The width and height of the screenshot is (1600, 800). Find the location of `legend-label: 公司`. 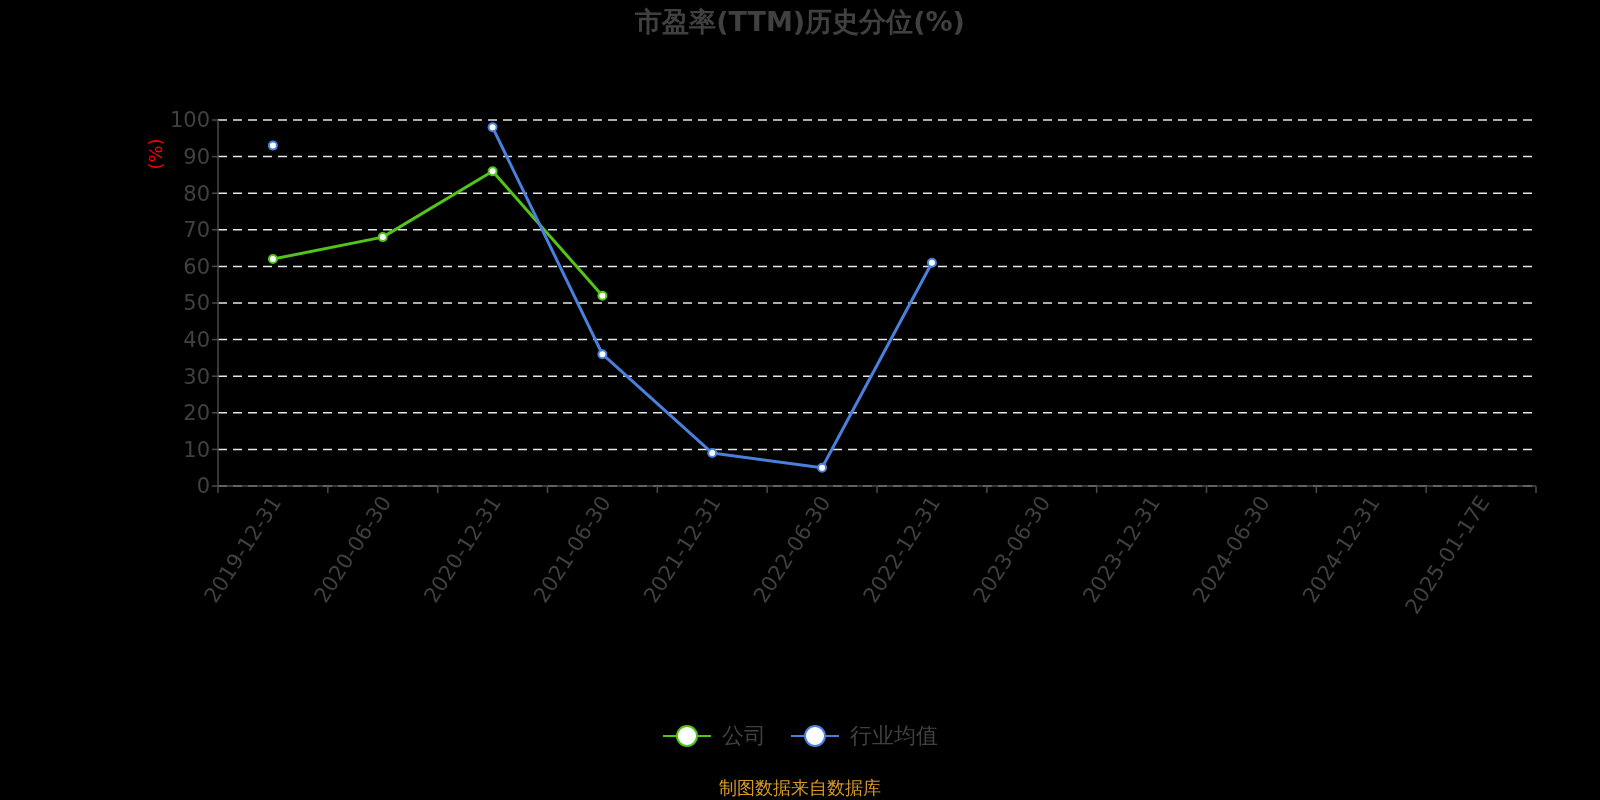

legend-label: 公司 is located at coordinates (744, 736).